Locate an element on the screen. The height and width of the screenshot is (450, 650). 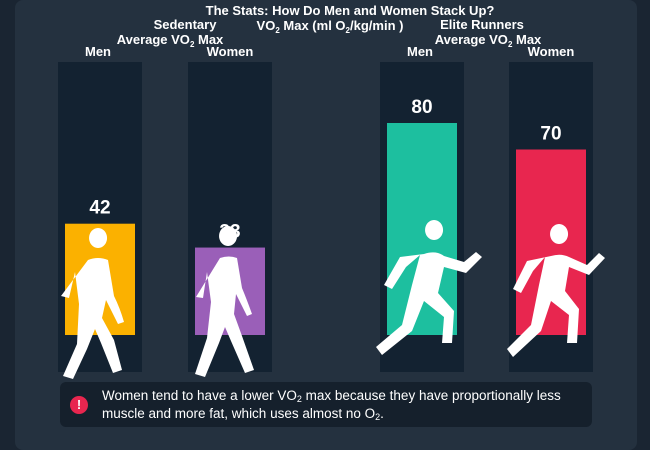
bar-value-label: 33 is located at coordinates (229, 232).